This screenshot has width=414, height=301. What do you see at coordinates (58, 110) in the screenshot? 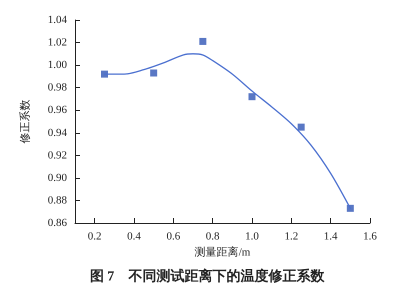
I see `y-tick-label: 0.96` at bounding box center [58, 110].